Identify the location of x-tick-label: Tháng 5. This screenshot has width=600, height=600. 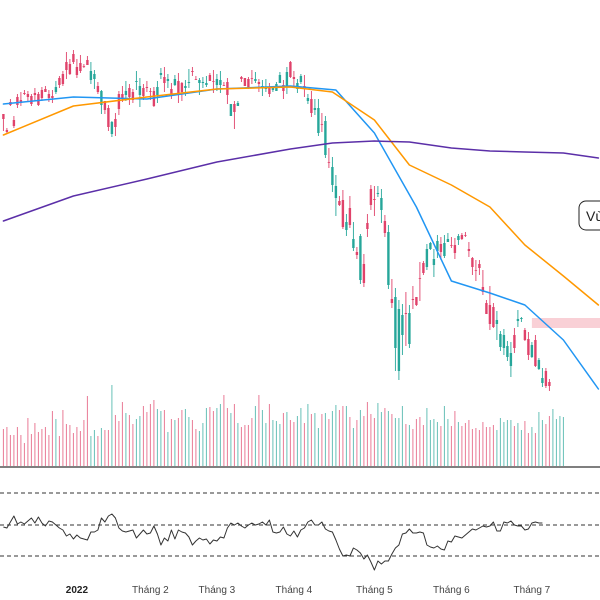
(374, 590).